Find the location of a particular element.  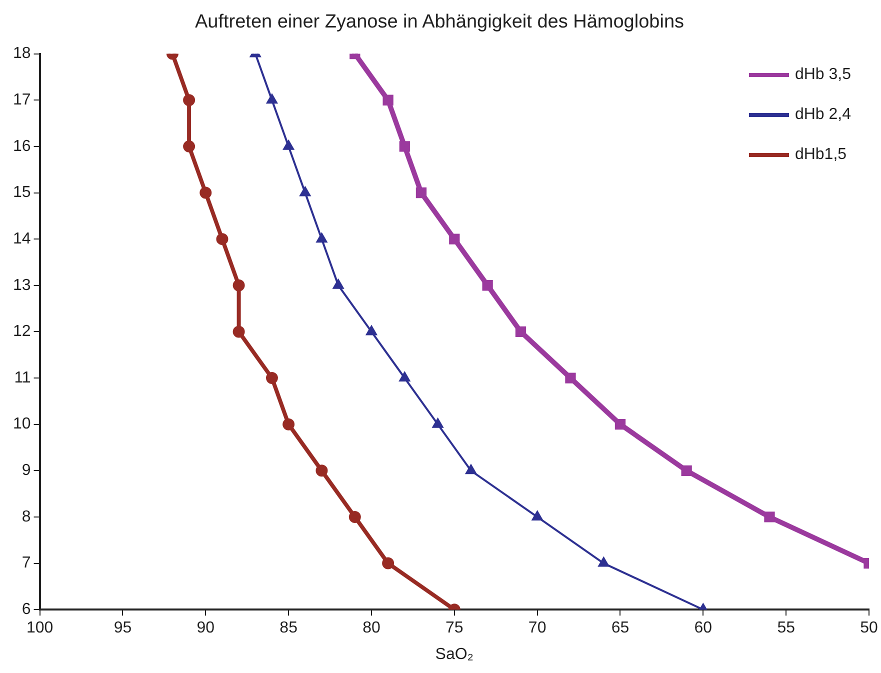

y-tick-label: 12 is located at coordinates (22, 331).